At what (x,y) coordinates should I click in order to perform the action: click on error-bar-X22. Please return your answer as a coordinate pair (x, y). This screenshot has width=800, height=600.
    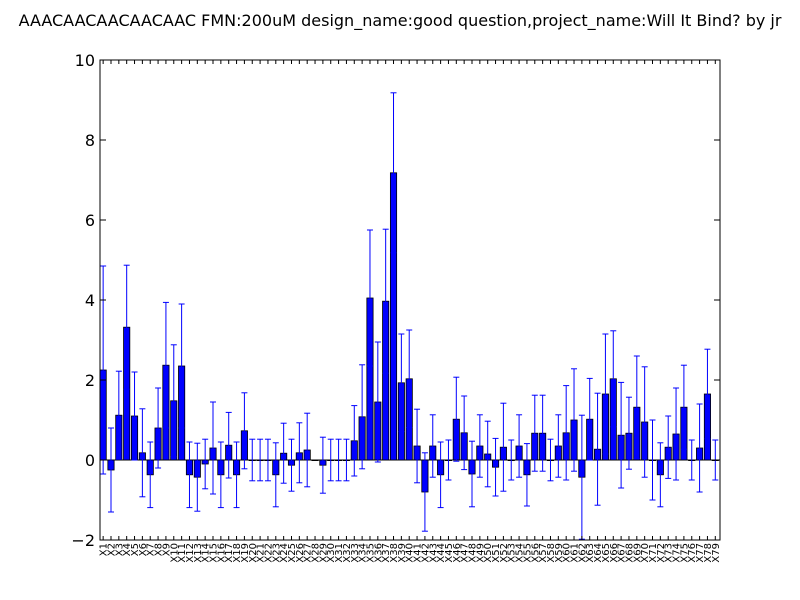
    Looking at the image, I should click on (267, 460).